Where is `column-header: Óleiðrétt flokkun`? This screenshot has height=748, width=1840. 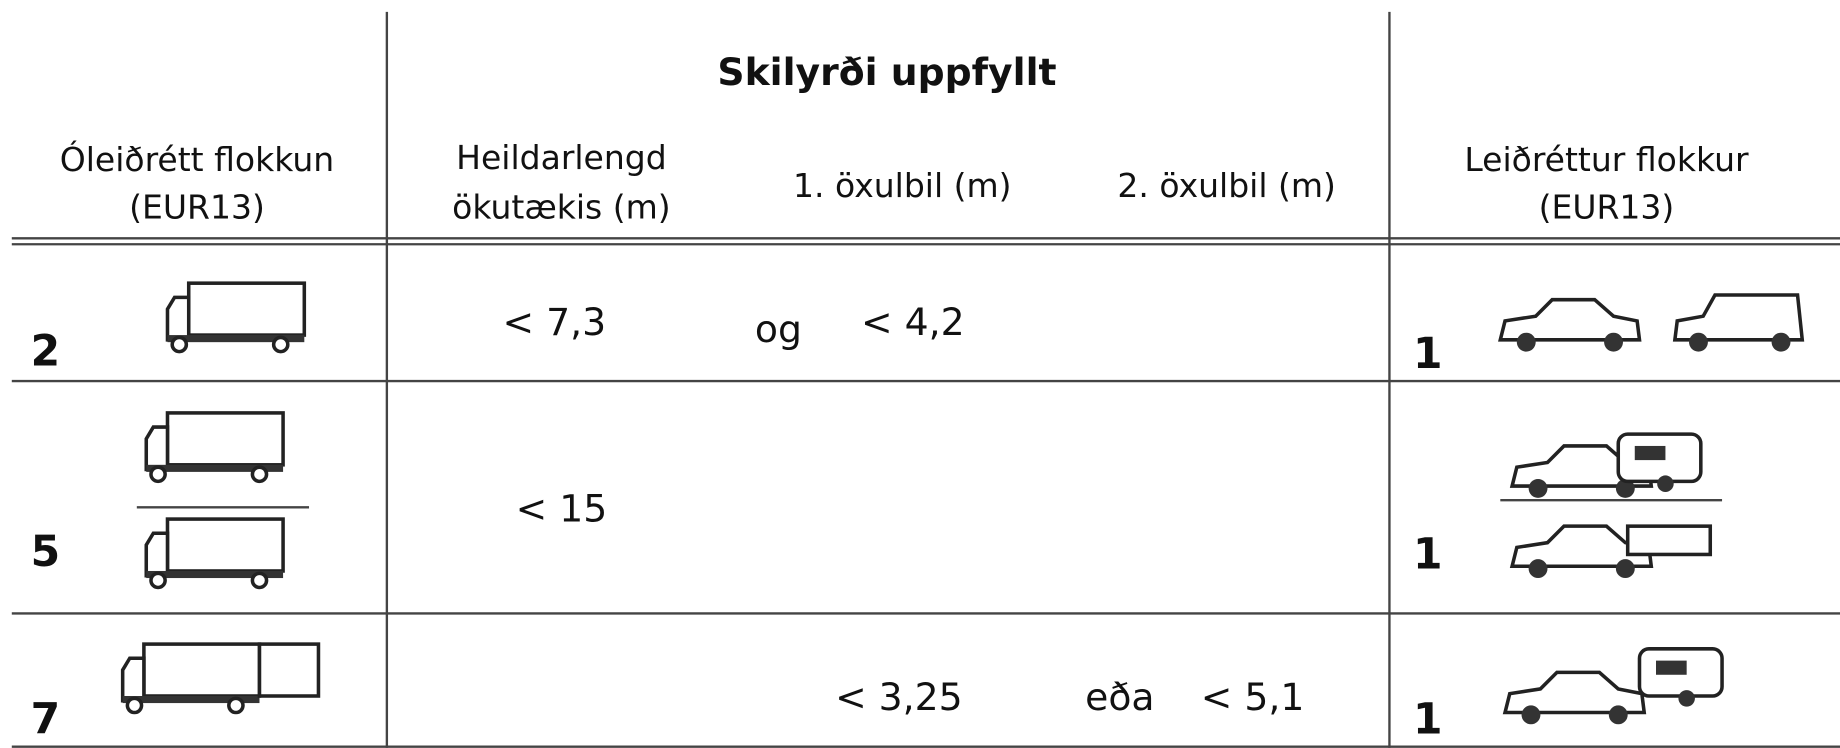 column-header: Óleiðrétt flokkun is located at coordinates (197, 159).